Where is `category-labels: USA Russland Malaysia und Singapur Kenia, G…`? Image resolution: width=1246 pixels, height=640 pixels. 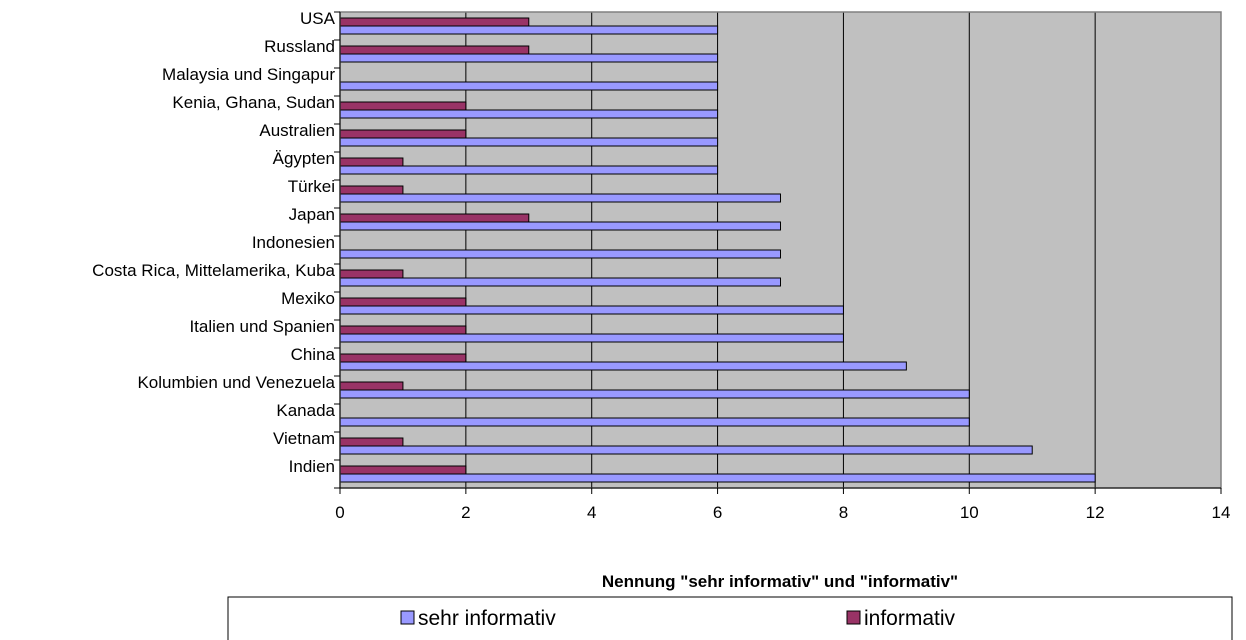 category-labels: USA Russland Malaysia und Singapur Kenia, G… is located at coordinates (213, 242).